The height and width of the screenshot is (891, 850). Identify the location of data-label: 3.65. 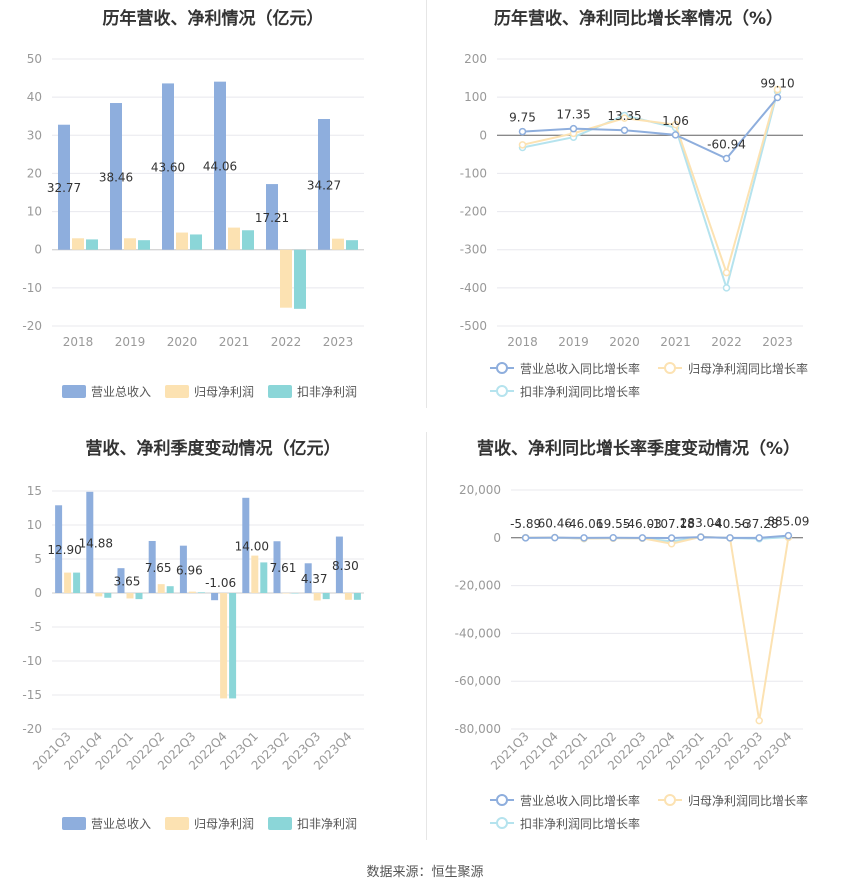
(127, 582).